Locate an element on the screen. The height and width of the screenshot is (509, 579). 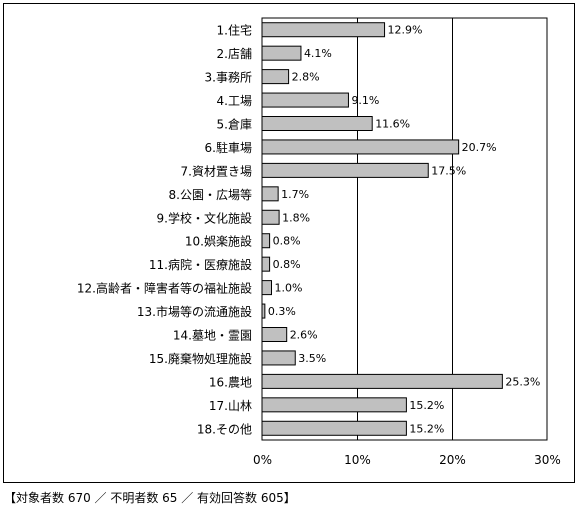
x-tick-label: 20% is located at coordinates (452, 460).